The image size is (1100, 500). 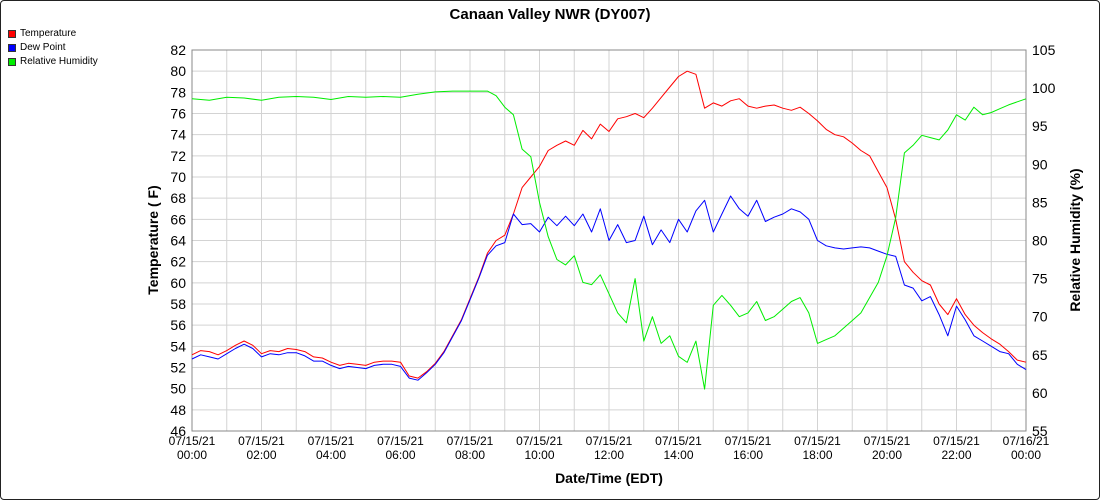 What do you see at coordinates (48, 33) in the screenshot?
I see `legend-label-temperature: Temperature` at bounding box center [48, 33].